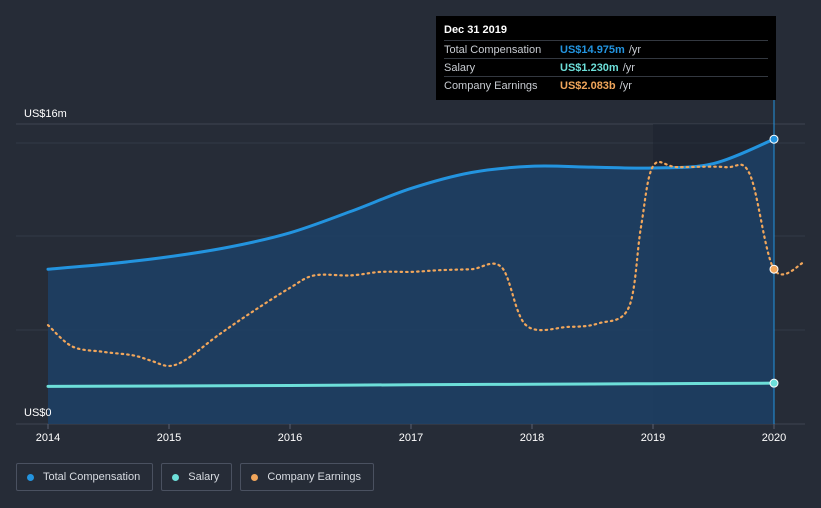  I want to click on tooltip-row-total-compensation: Total Compensation US$14.975m /yr, so click(606, 49).